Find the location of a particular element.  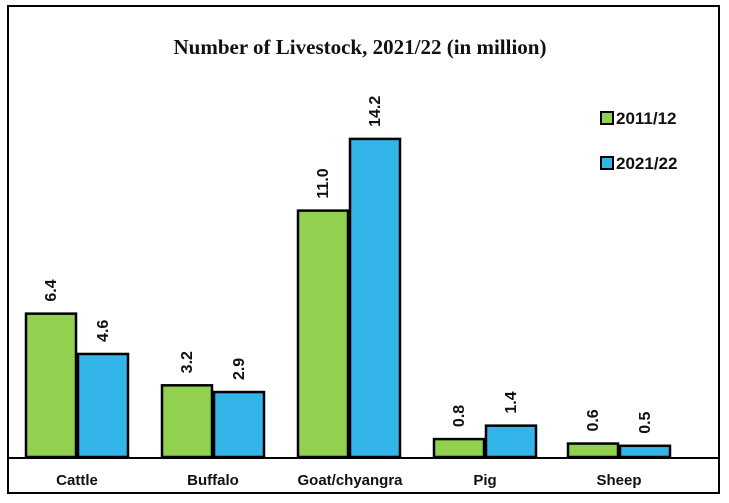

data-label: 4.6 is located at coordinates (103, 331).